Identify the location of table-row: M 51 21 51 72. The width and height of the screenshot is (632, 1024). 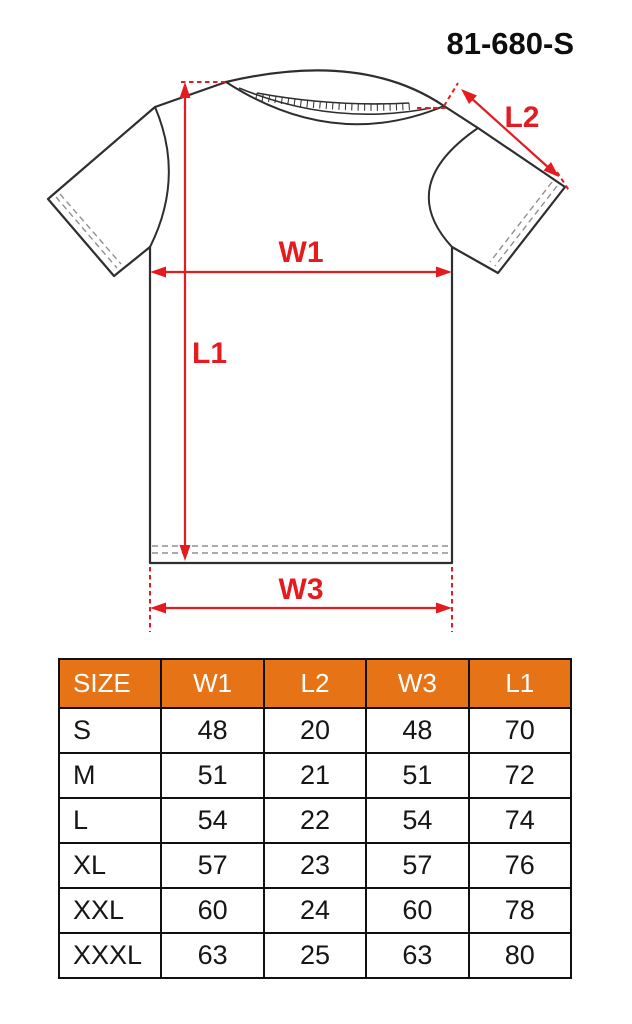
(315, 775).